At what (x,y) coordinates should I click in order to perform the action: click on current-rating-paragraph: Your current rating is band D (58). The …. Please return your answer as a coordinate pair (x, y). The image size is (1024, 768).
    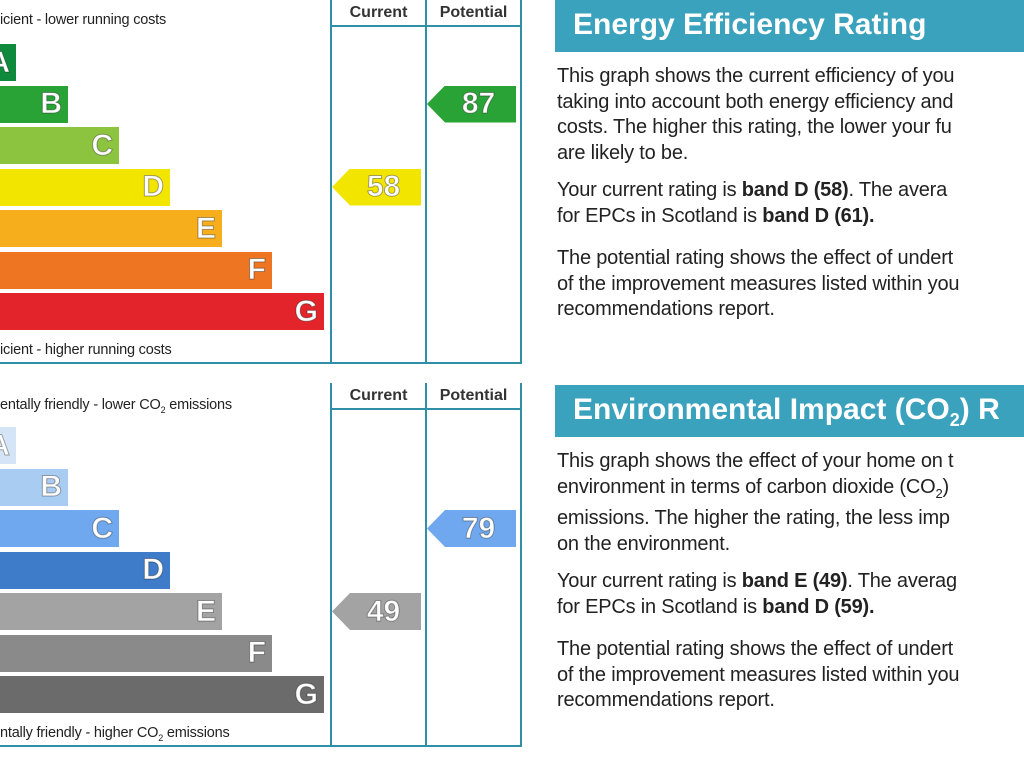
    Looking at the image, I should click on (789, 203).